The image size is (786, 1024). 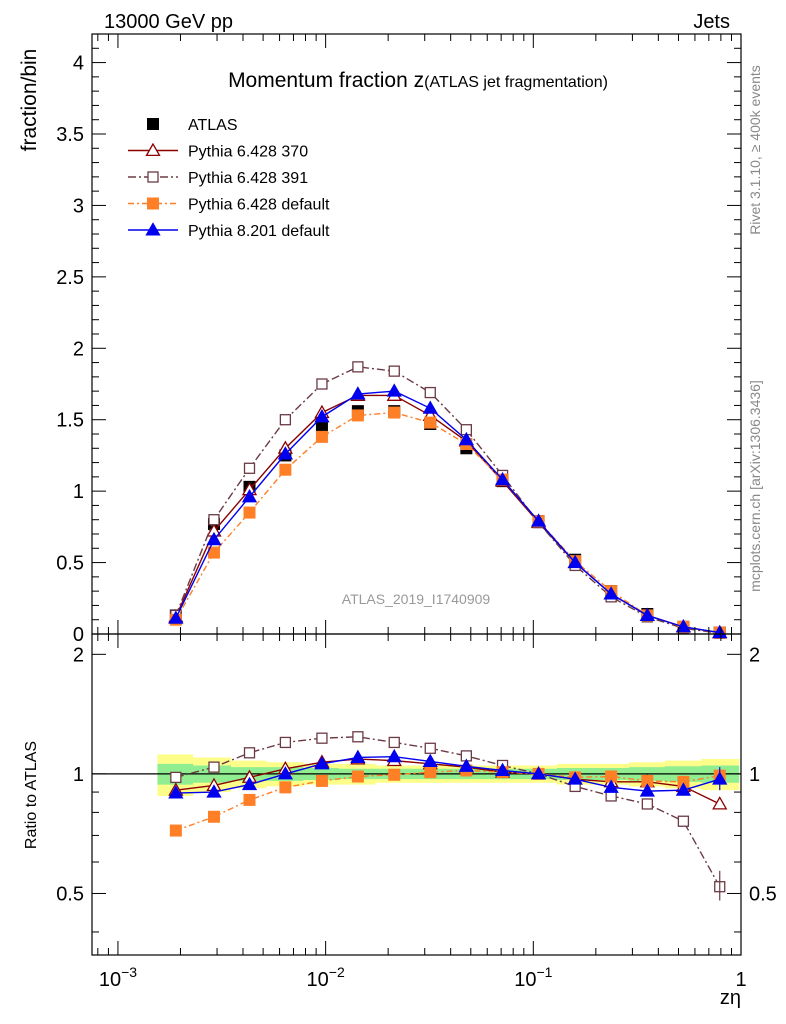 What do you see at coordinates (70, 894) in the screenshot?
I see `y-tick-label-left: 0.5` at bounding box center [70, 894].